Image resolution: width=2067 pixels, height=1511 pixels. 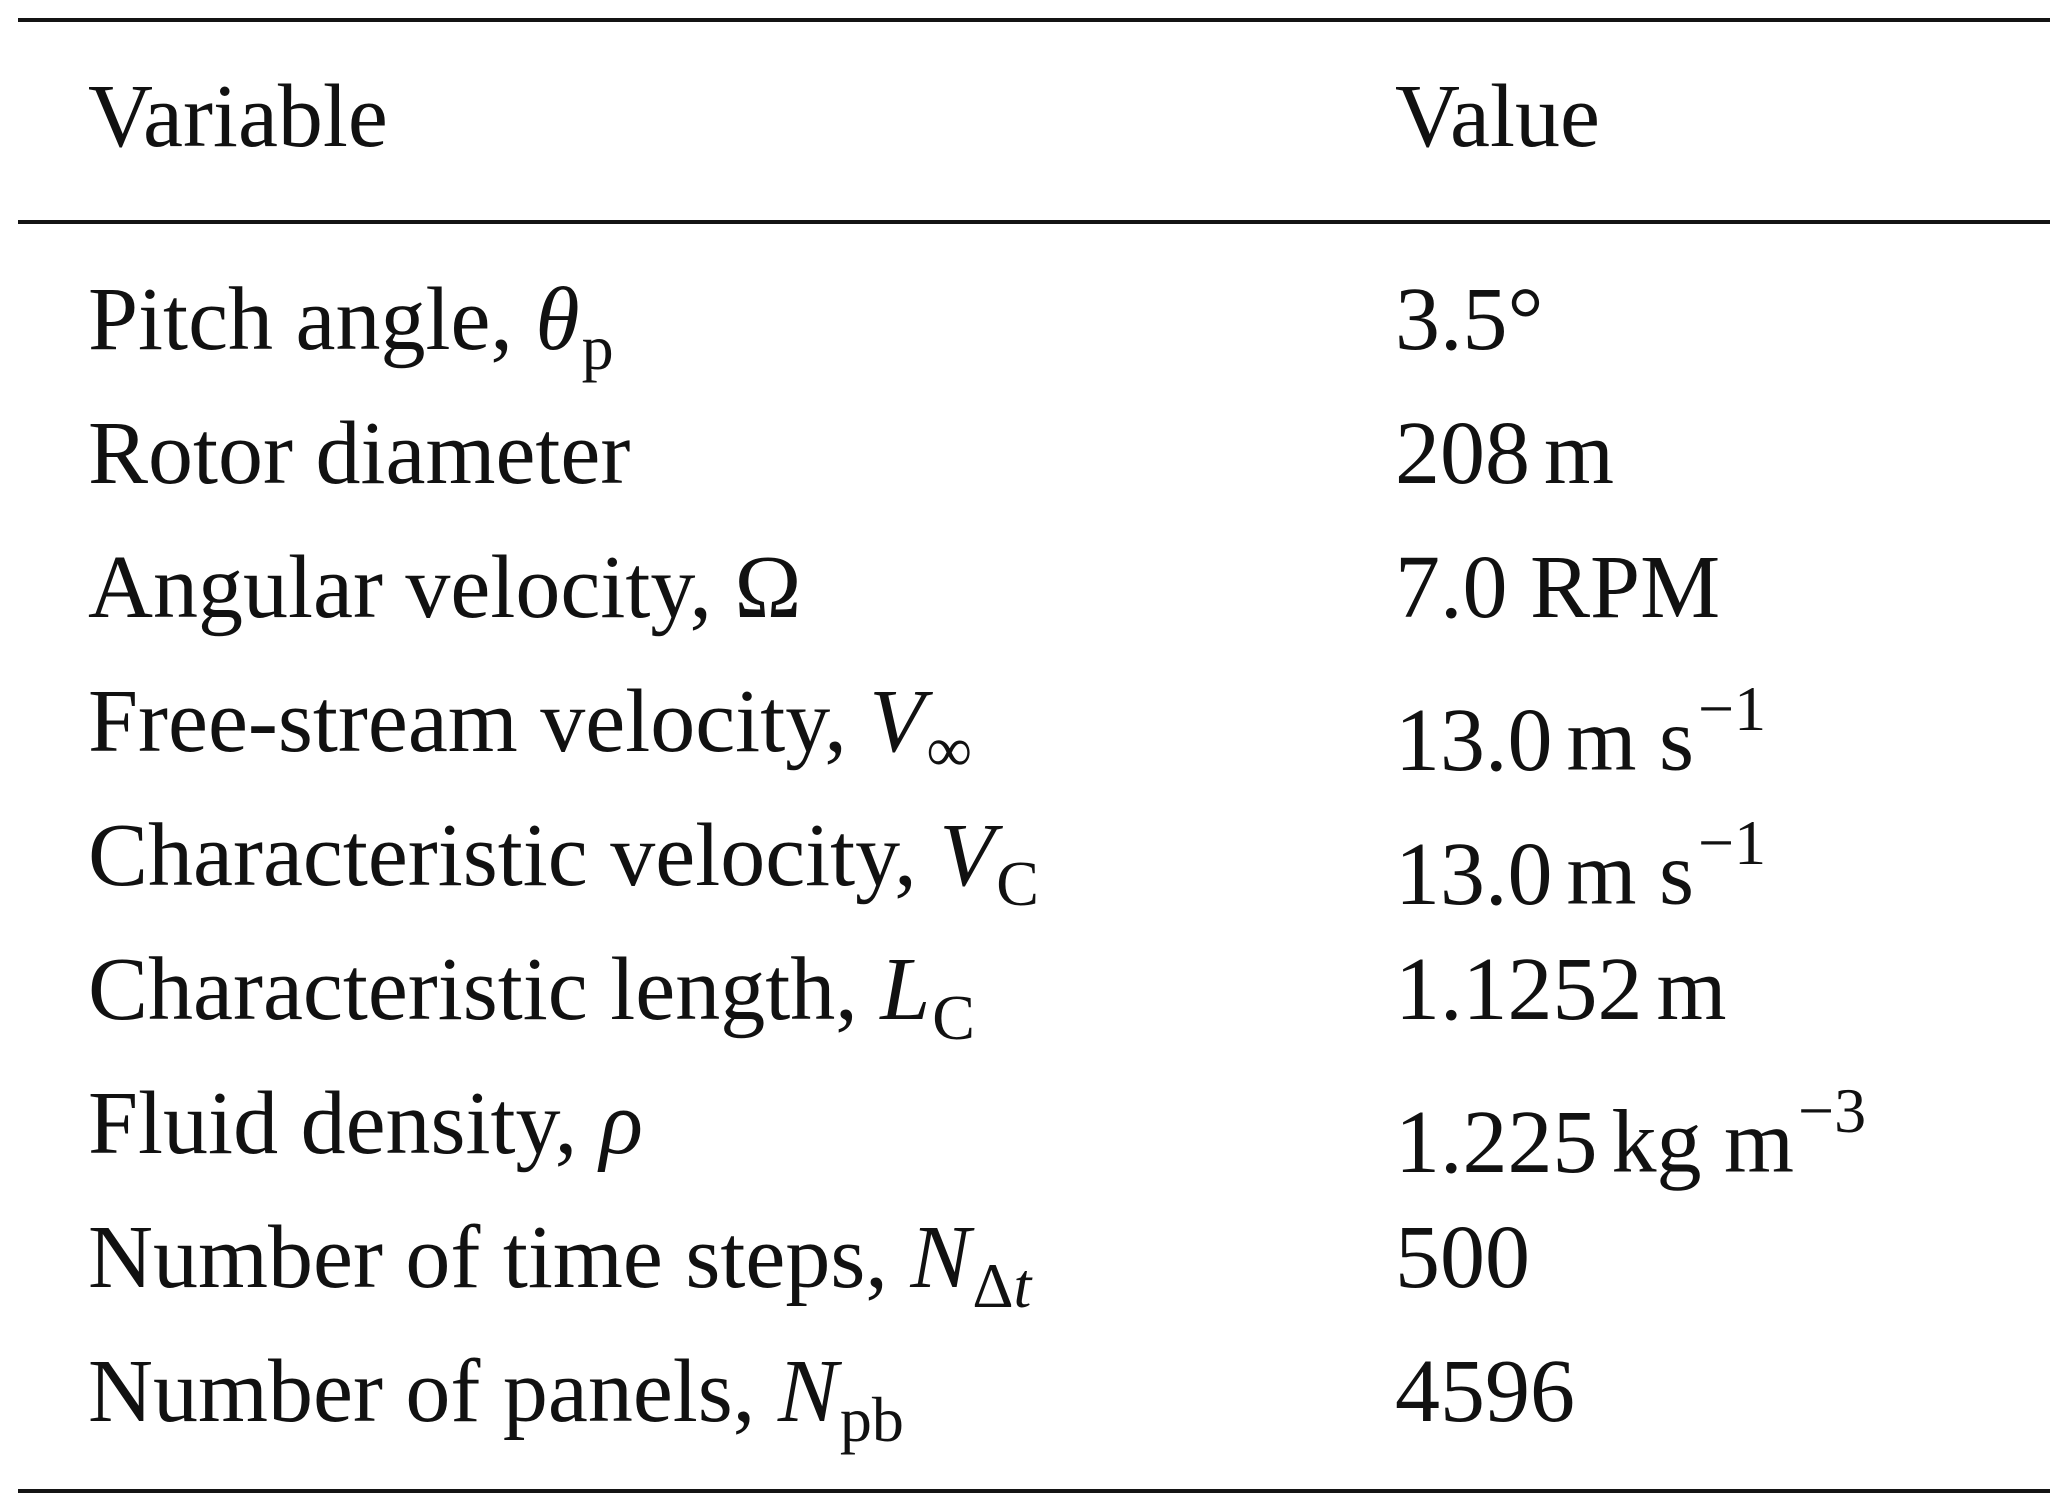 What do you see at coordinates (993, 1286) in the screenshot?
I see `subscript-delta: Δ` at bounding box center [993, 1286].